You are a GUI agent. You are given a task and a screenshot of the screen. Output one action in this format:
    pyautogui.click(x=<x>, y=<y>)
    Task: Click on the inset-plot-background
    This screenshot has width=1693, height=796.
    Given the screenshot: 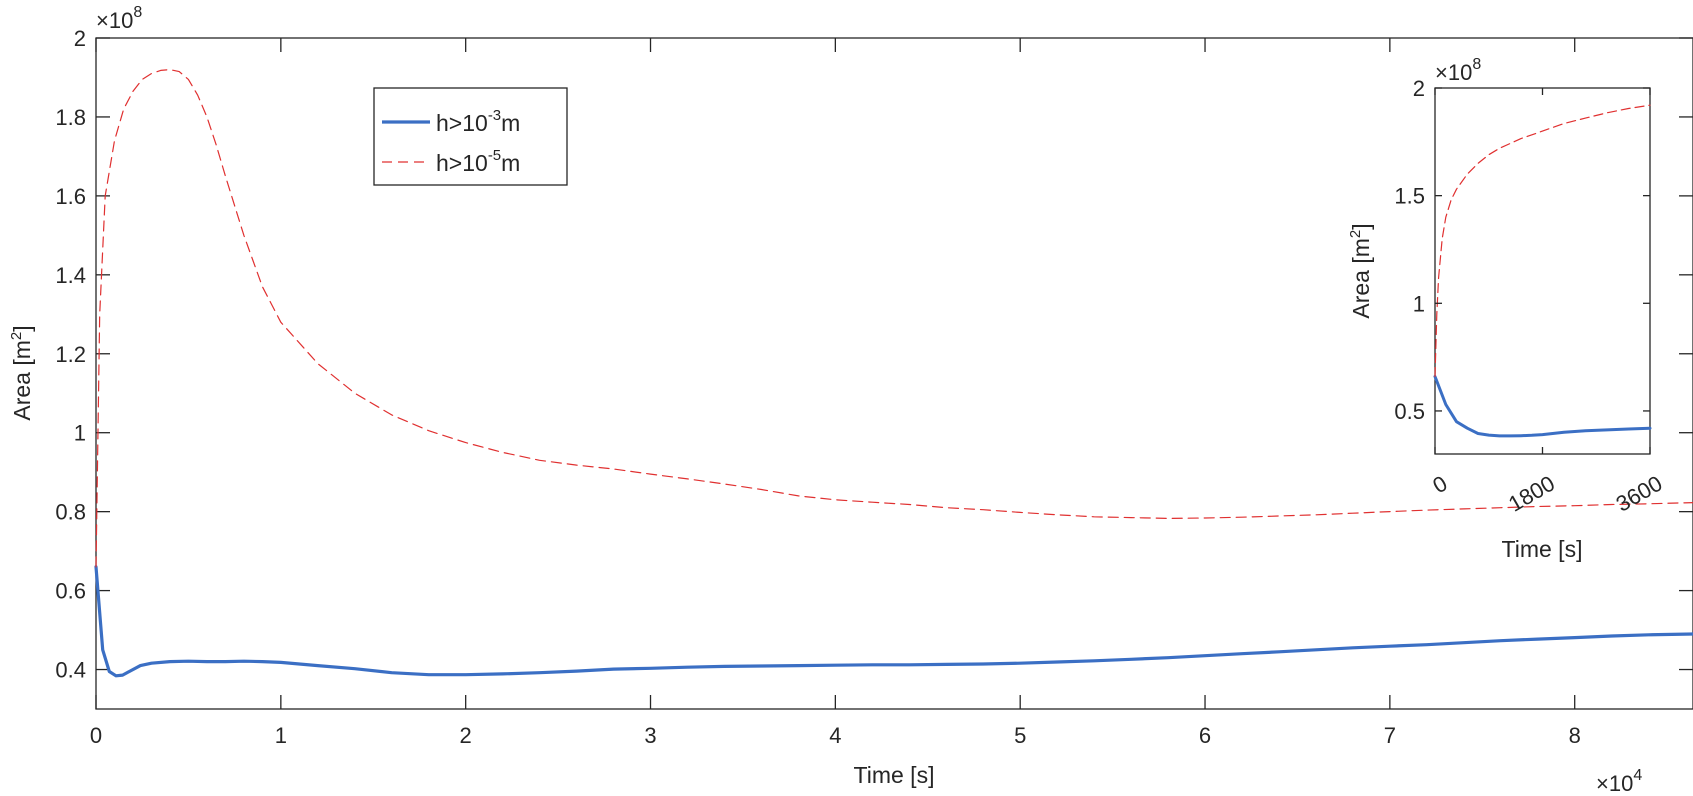 What is the action you would take?
    pyautogui.click(x=1542, y=271)
    